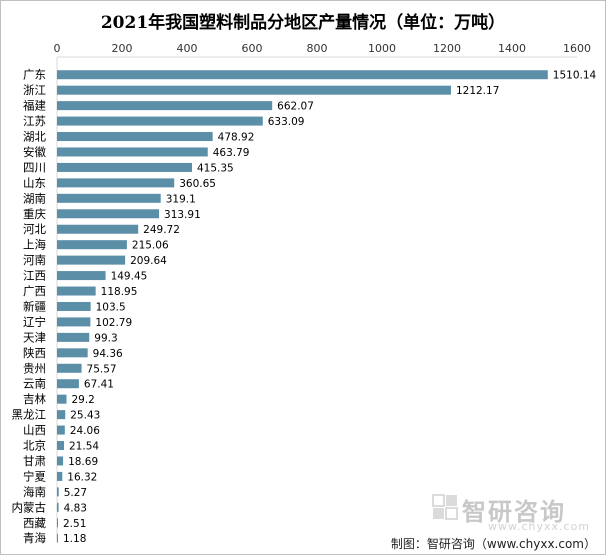 This screenshot has height=555, width=606. I want to click on data-label: 1212.17, so click(477, 91).